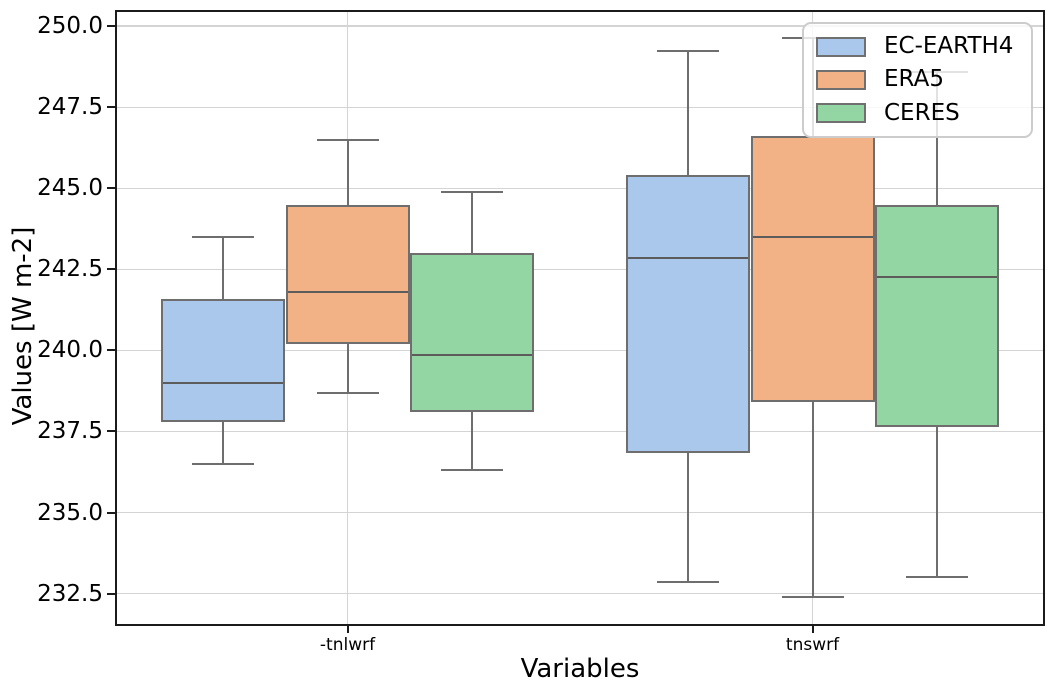 This screenshot has height=694, width=1054. What do you see at coordinates (812, 645) in the screenshot?
I see `x-tick-label-tnswrf: tnswrf` at bounding box center [812, 645].